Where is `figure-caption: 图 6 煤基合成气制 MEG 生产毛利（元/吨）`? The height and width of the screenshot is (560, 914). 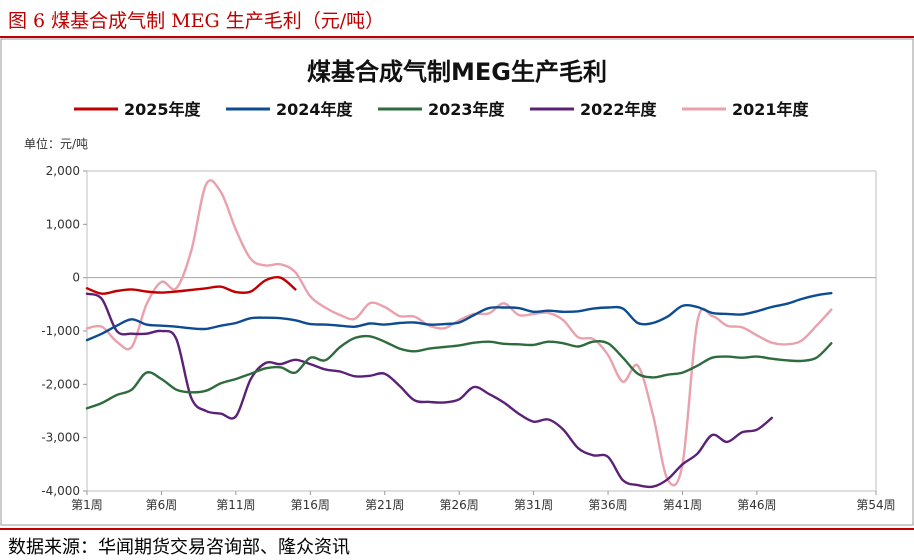
figure-caption: 图 6 煤基合成气制 MEG 生产毛利（元/吨） is located at coordinates (196, 21).